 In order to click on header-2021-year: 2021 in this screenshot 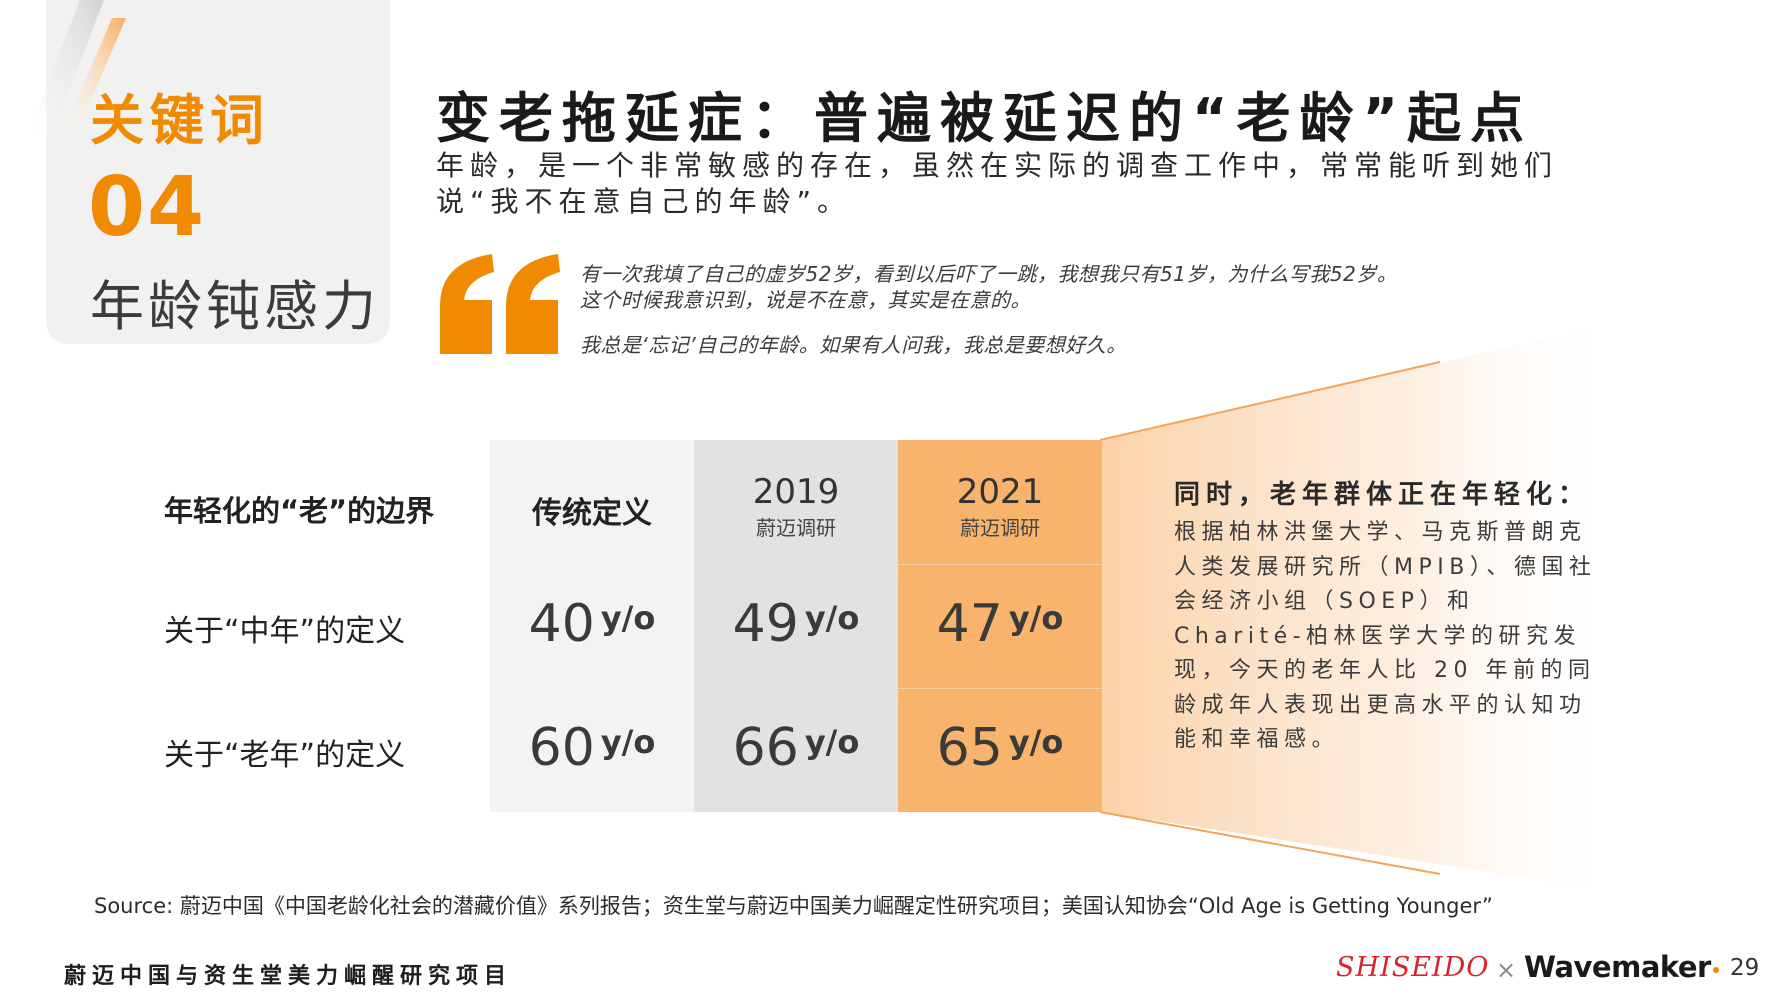, I will do `click(1000, 492)`.